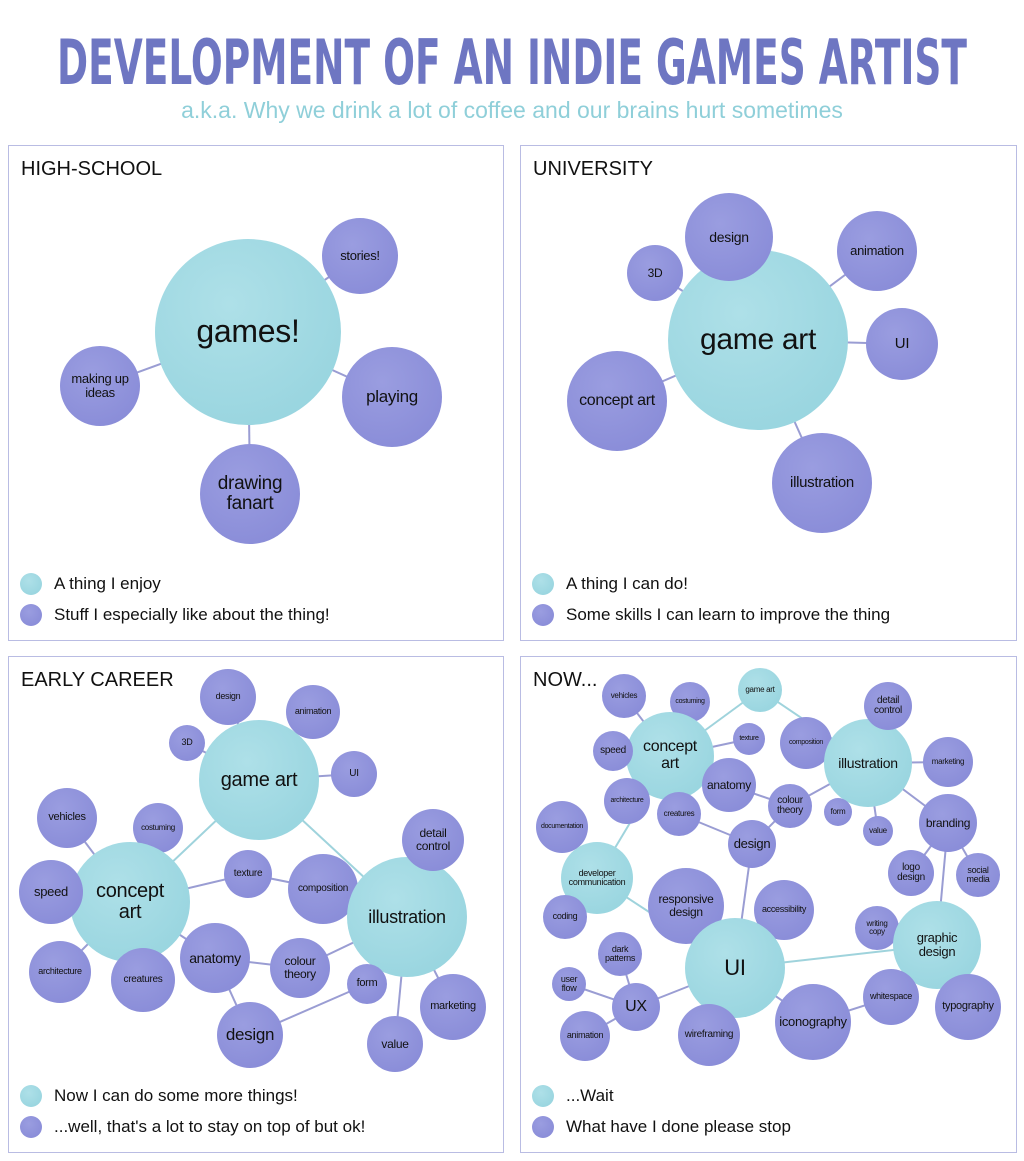 Image resolution: width=1024 pixels, height=1161 pixels. What do you see at coordinates (813, 1022) in the screenshot?
I see `skill-bubble: iconography` at bounding box center [813, 1022].